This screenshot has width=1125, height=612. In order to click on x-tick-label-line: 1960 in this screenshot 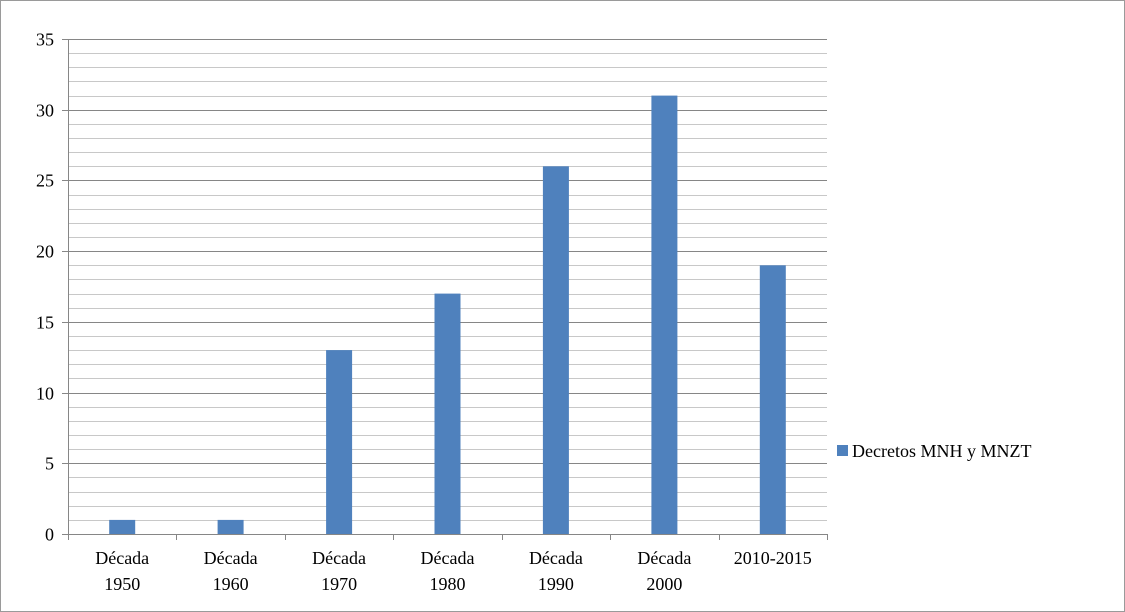, I will do `click(231, 584)`.